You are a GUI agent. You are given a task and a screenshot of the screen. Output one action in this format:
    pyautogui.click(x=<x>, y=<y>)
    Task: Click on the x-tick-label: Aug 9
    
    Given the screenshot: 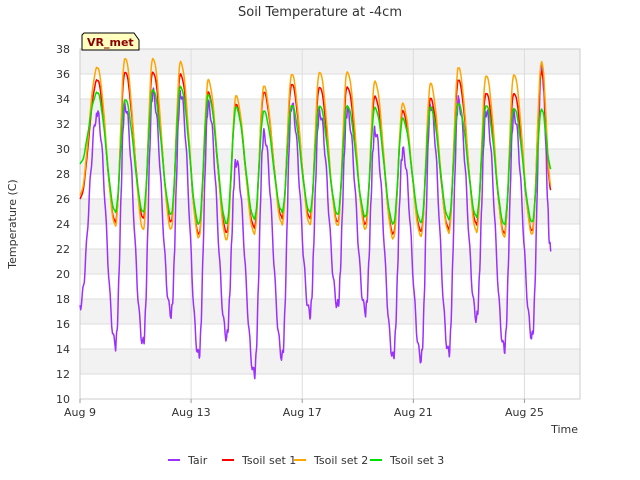 What is the action you would take?
    pyautogui.click(x=80, y=412)
    